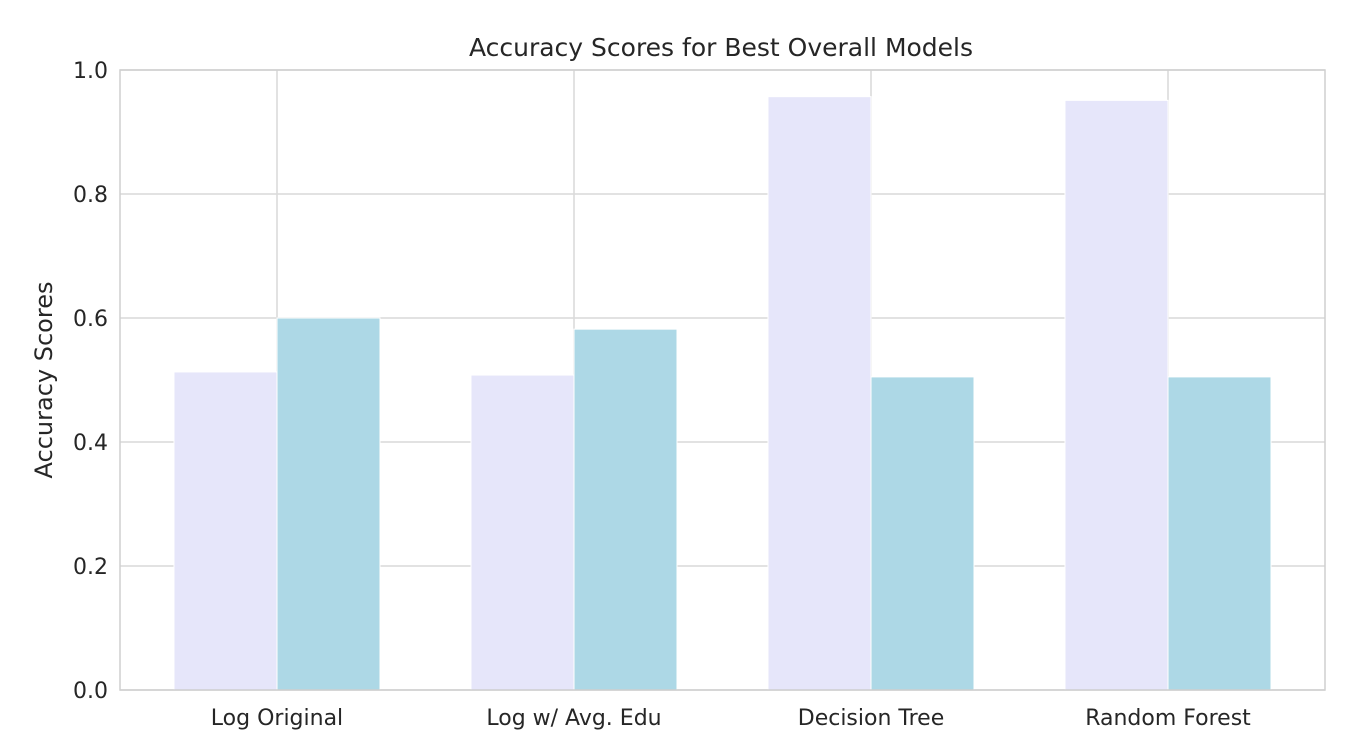 Image resolution: width=1368 pixels, height=754 pixels. Describe the element at coordinates (721, 47) in the screenshot. I see `chart-title: Accuracy Scores for Best Overall Models` at that location.